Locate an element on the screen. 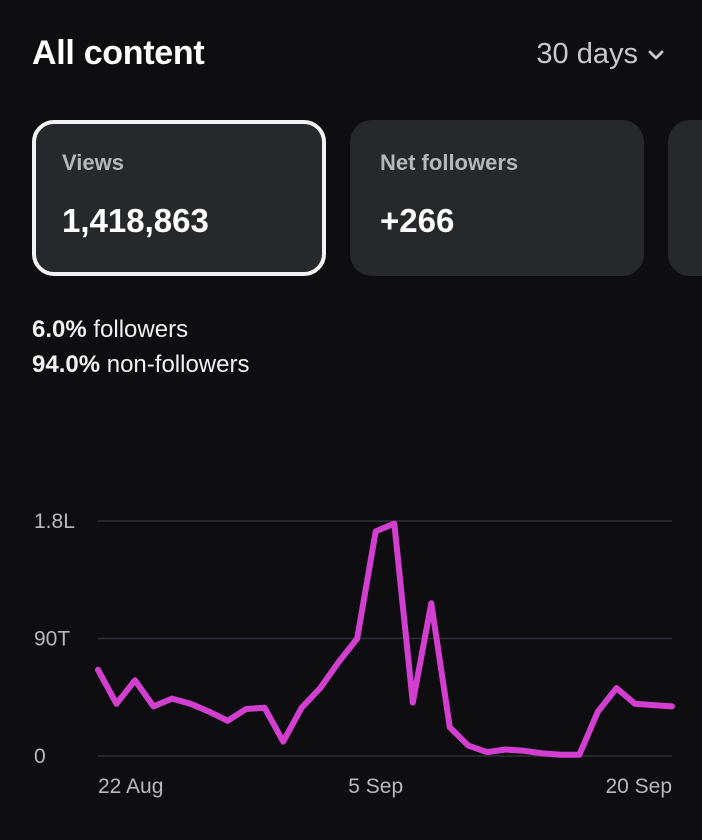  page-title: All content is located at coordinates (118, 53).